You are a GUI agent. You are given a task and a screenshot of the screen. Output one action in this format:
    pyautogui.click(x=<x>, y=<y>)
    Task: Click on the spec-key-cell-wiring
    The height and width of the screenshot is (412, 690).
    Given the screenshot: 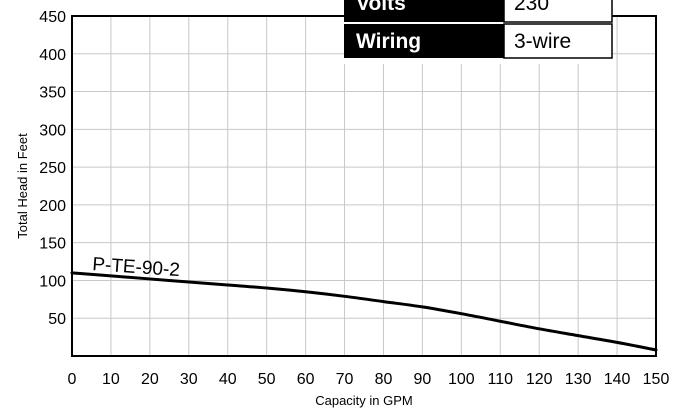 What is the action you would take?
    pyautogui.click(x=424, y=41)
    